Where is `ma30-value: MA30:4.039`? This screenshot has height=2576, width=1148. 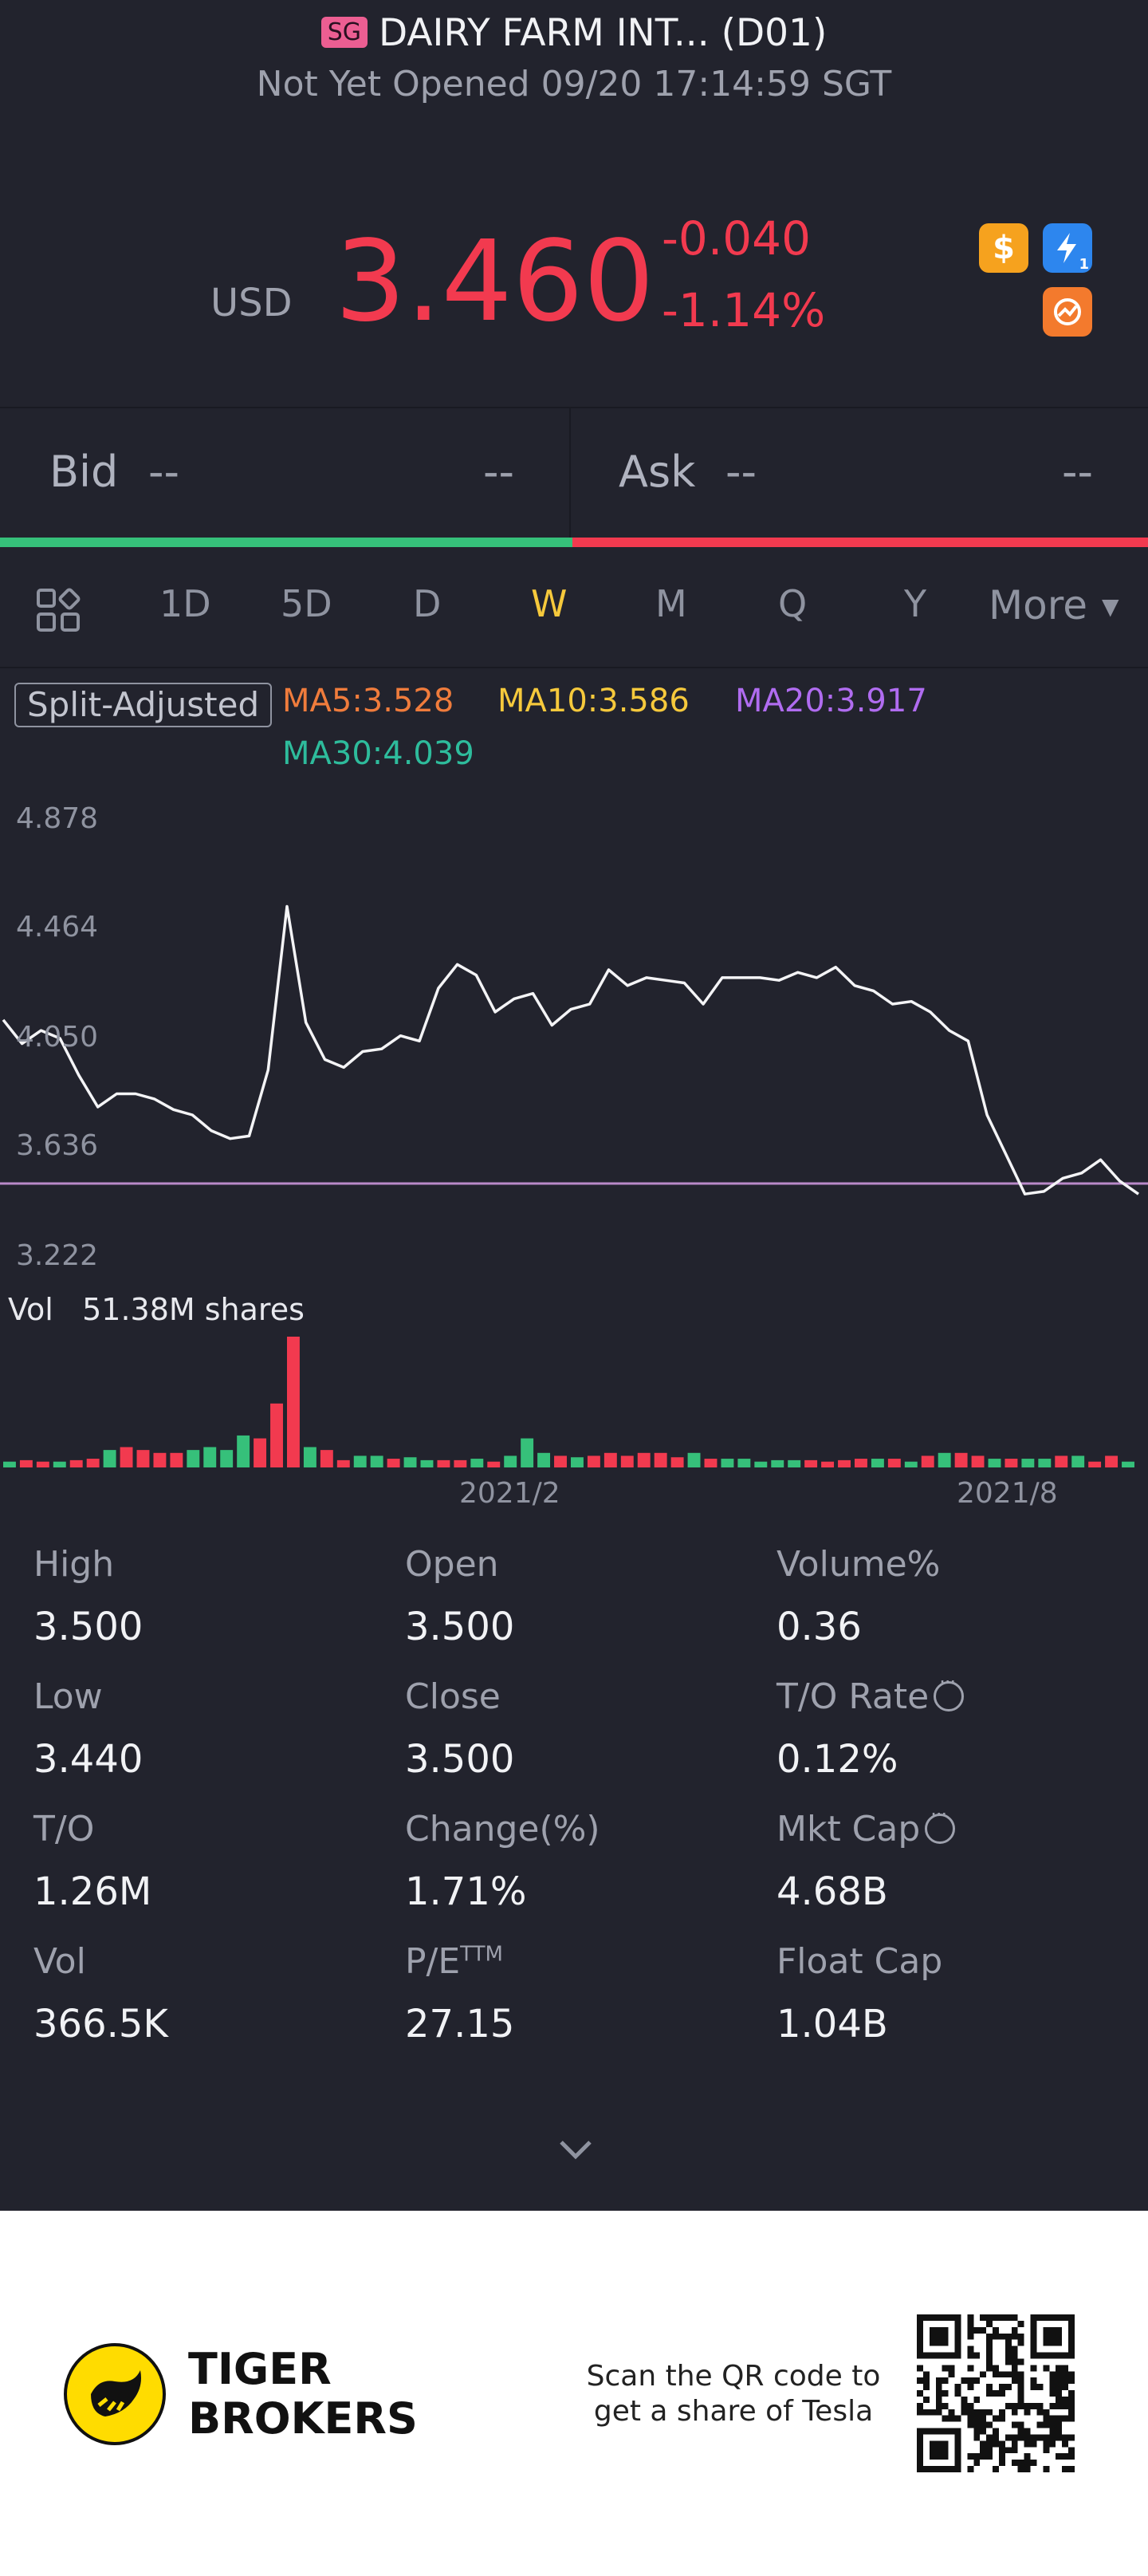
ma30-value: MA30:4.039 is located at coordinates (378, 753).